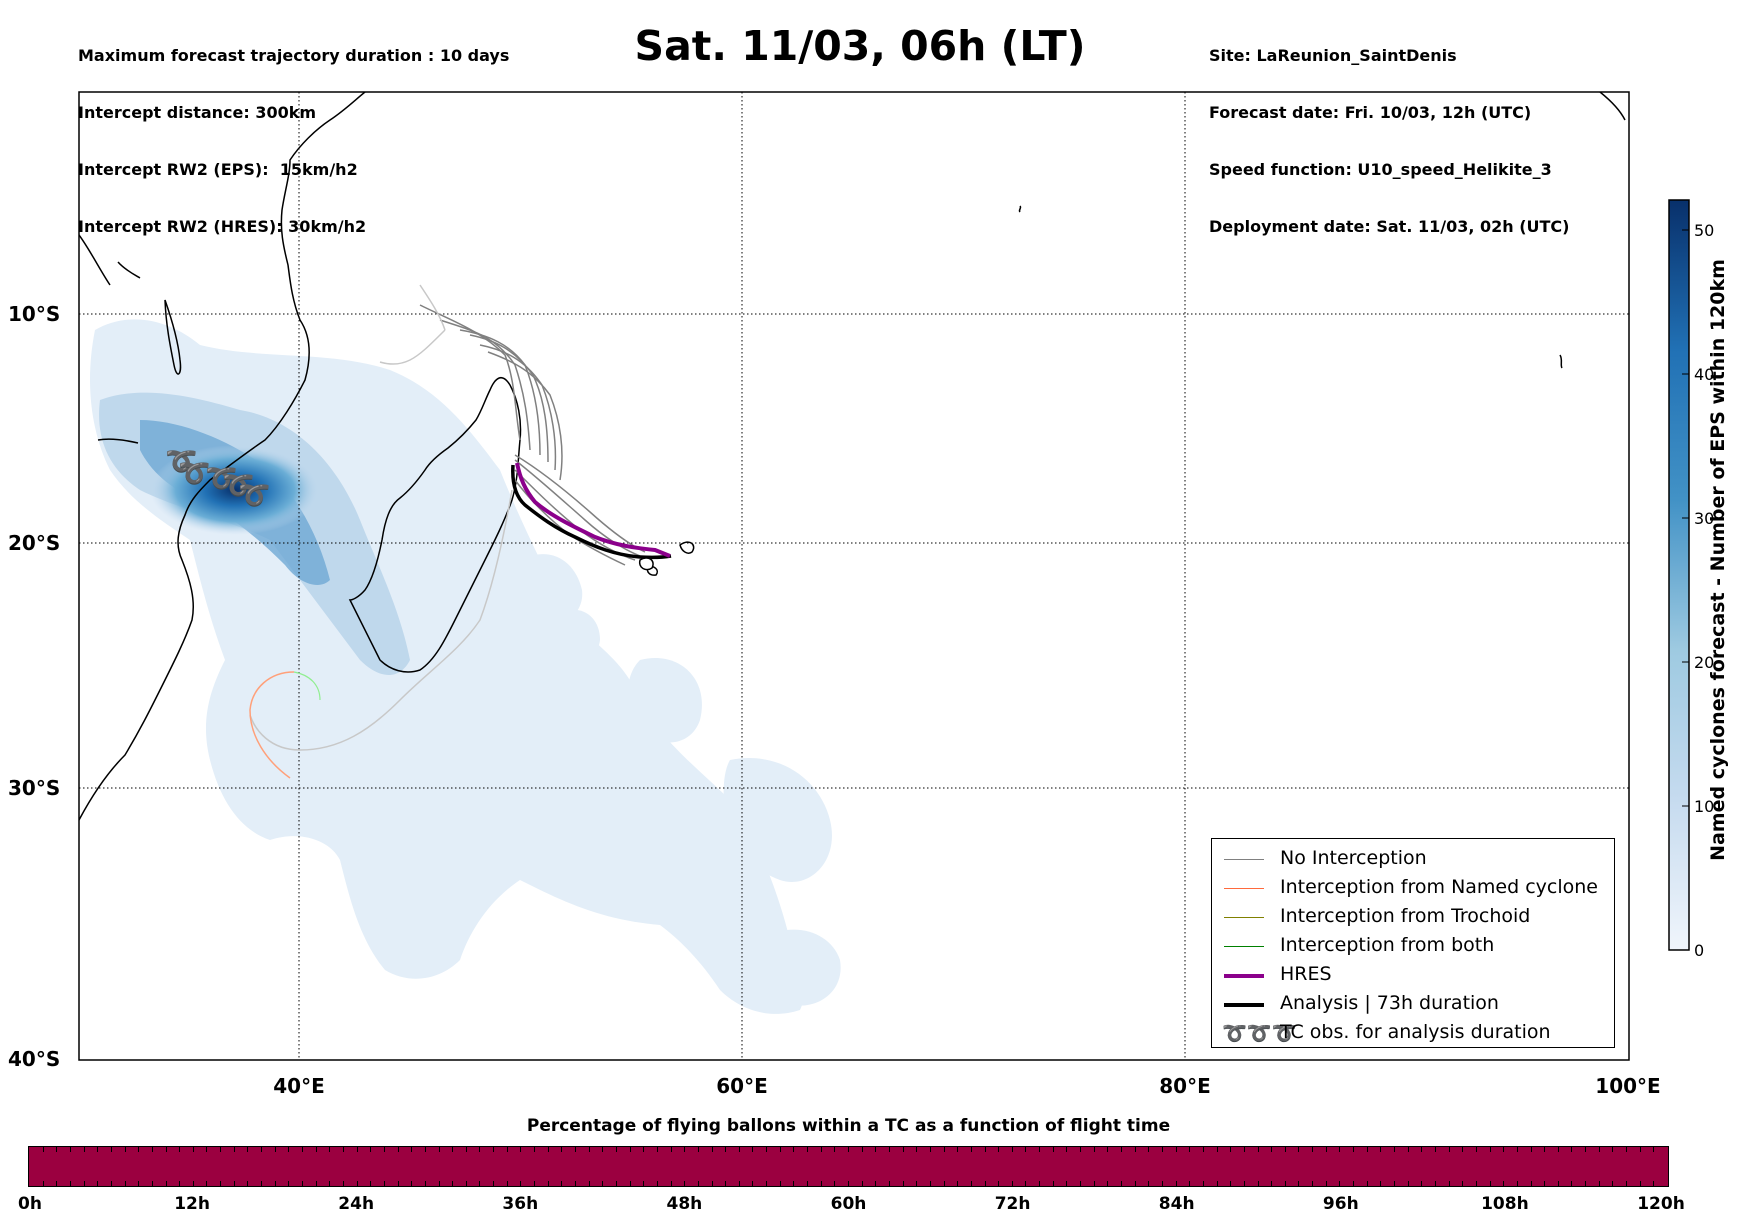  What do you see at coordinates (30, 1204) in the screenshot?
I see `time-bar-label: 0h` at bounding box center [30, 1204].